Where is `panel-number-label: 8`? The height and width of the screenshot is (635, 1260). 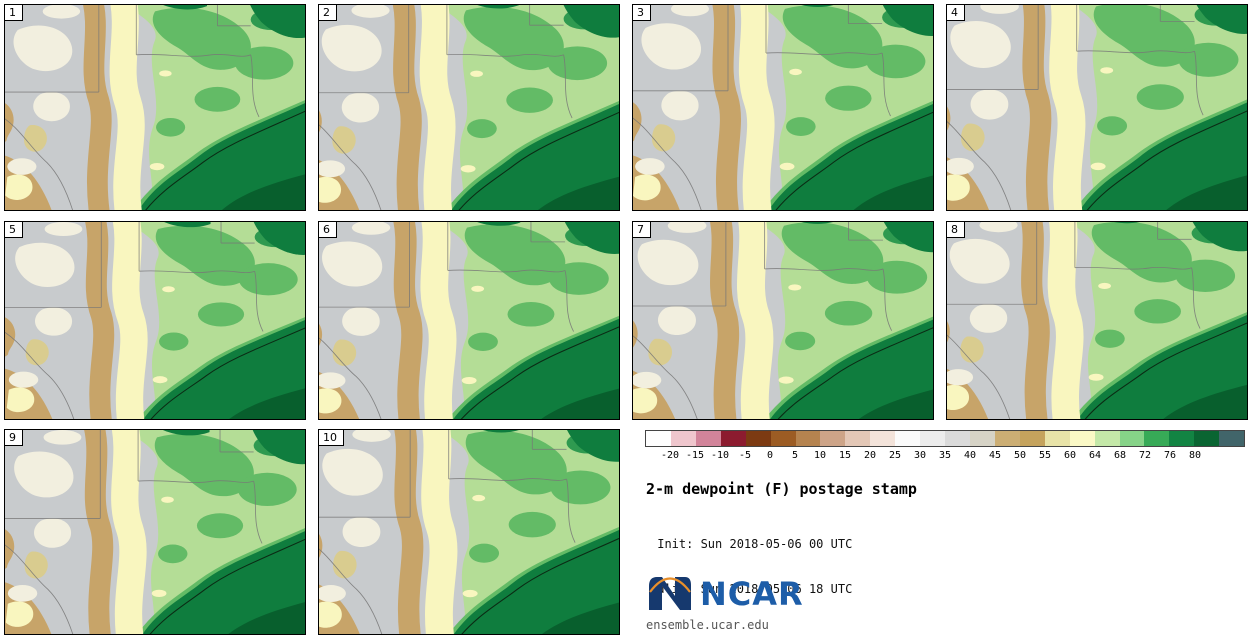
panel-number-label: 8 is located at coordinates (956, 230).